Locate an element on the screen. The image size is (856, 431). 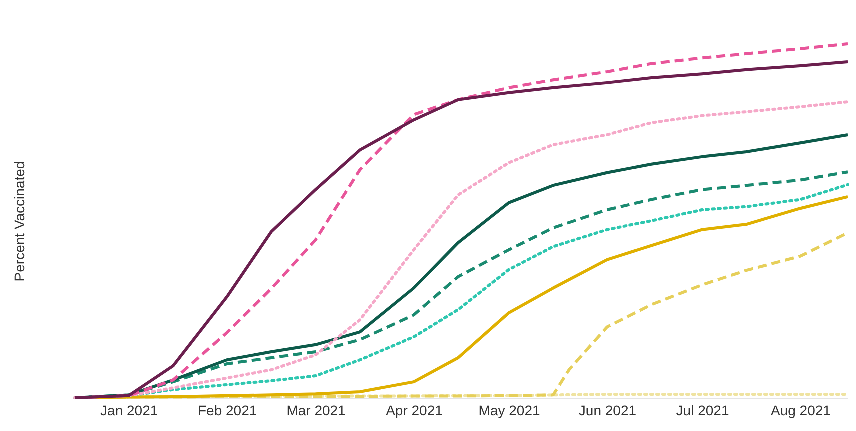
x-tick-label: Jan 2021 is located at coordinates (129, 410).